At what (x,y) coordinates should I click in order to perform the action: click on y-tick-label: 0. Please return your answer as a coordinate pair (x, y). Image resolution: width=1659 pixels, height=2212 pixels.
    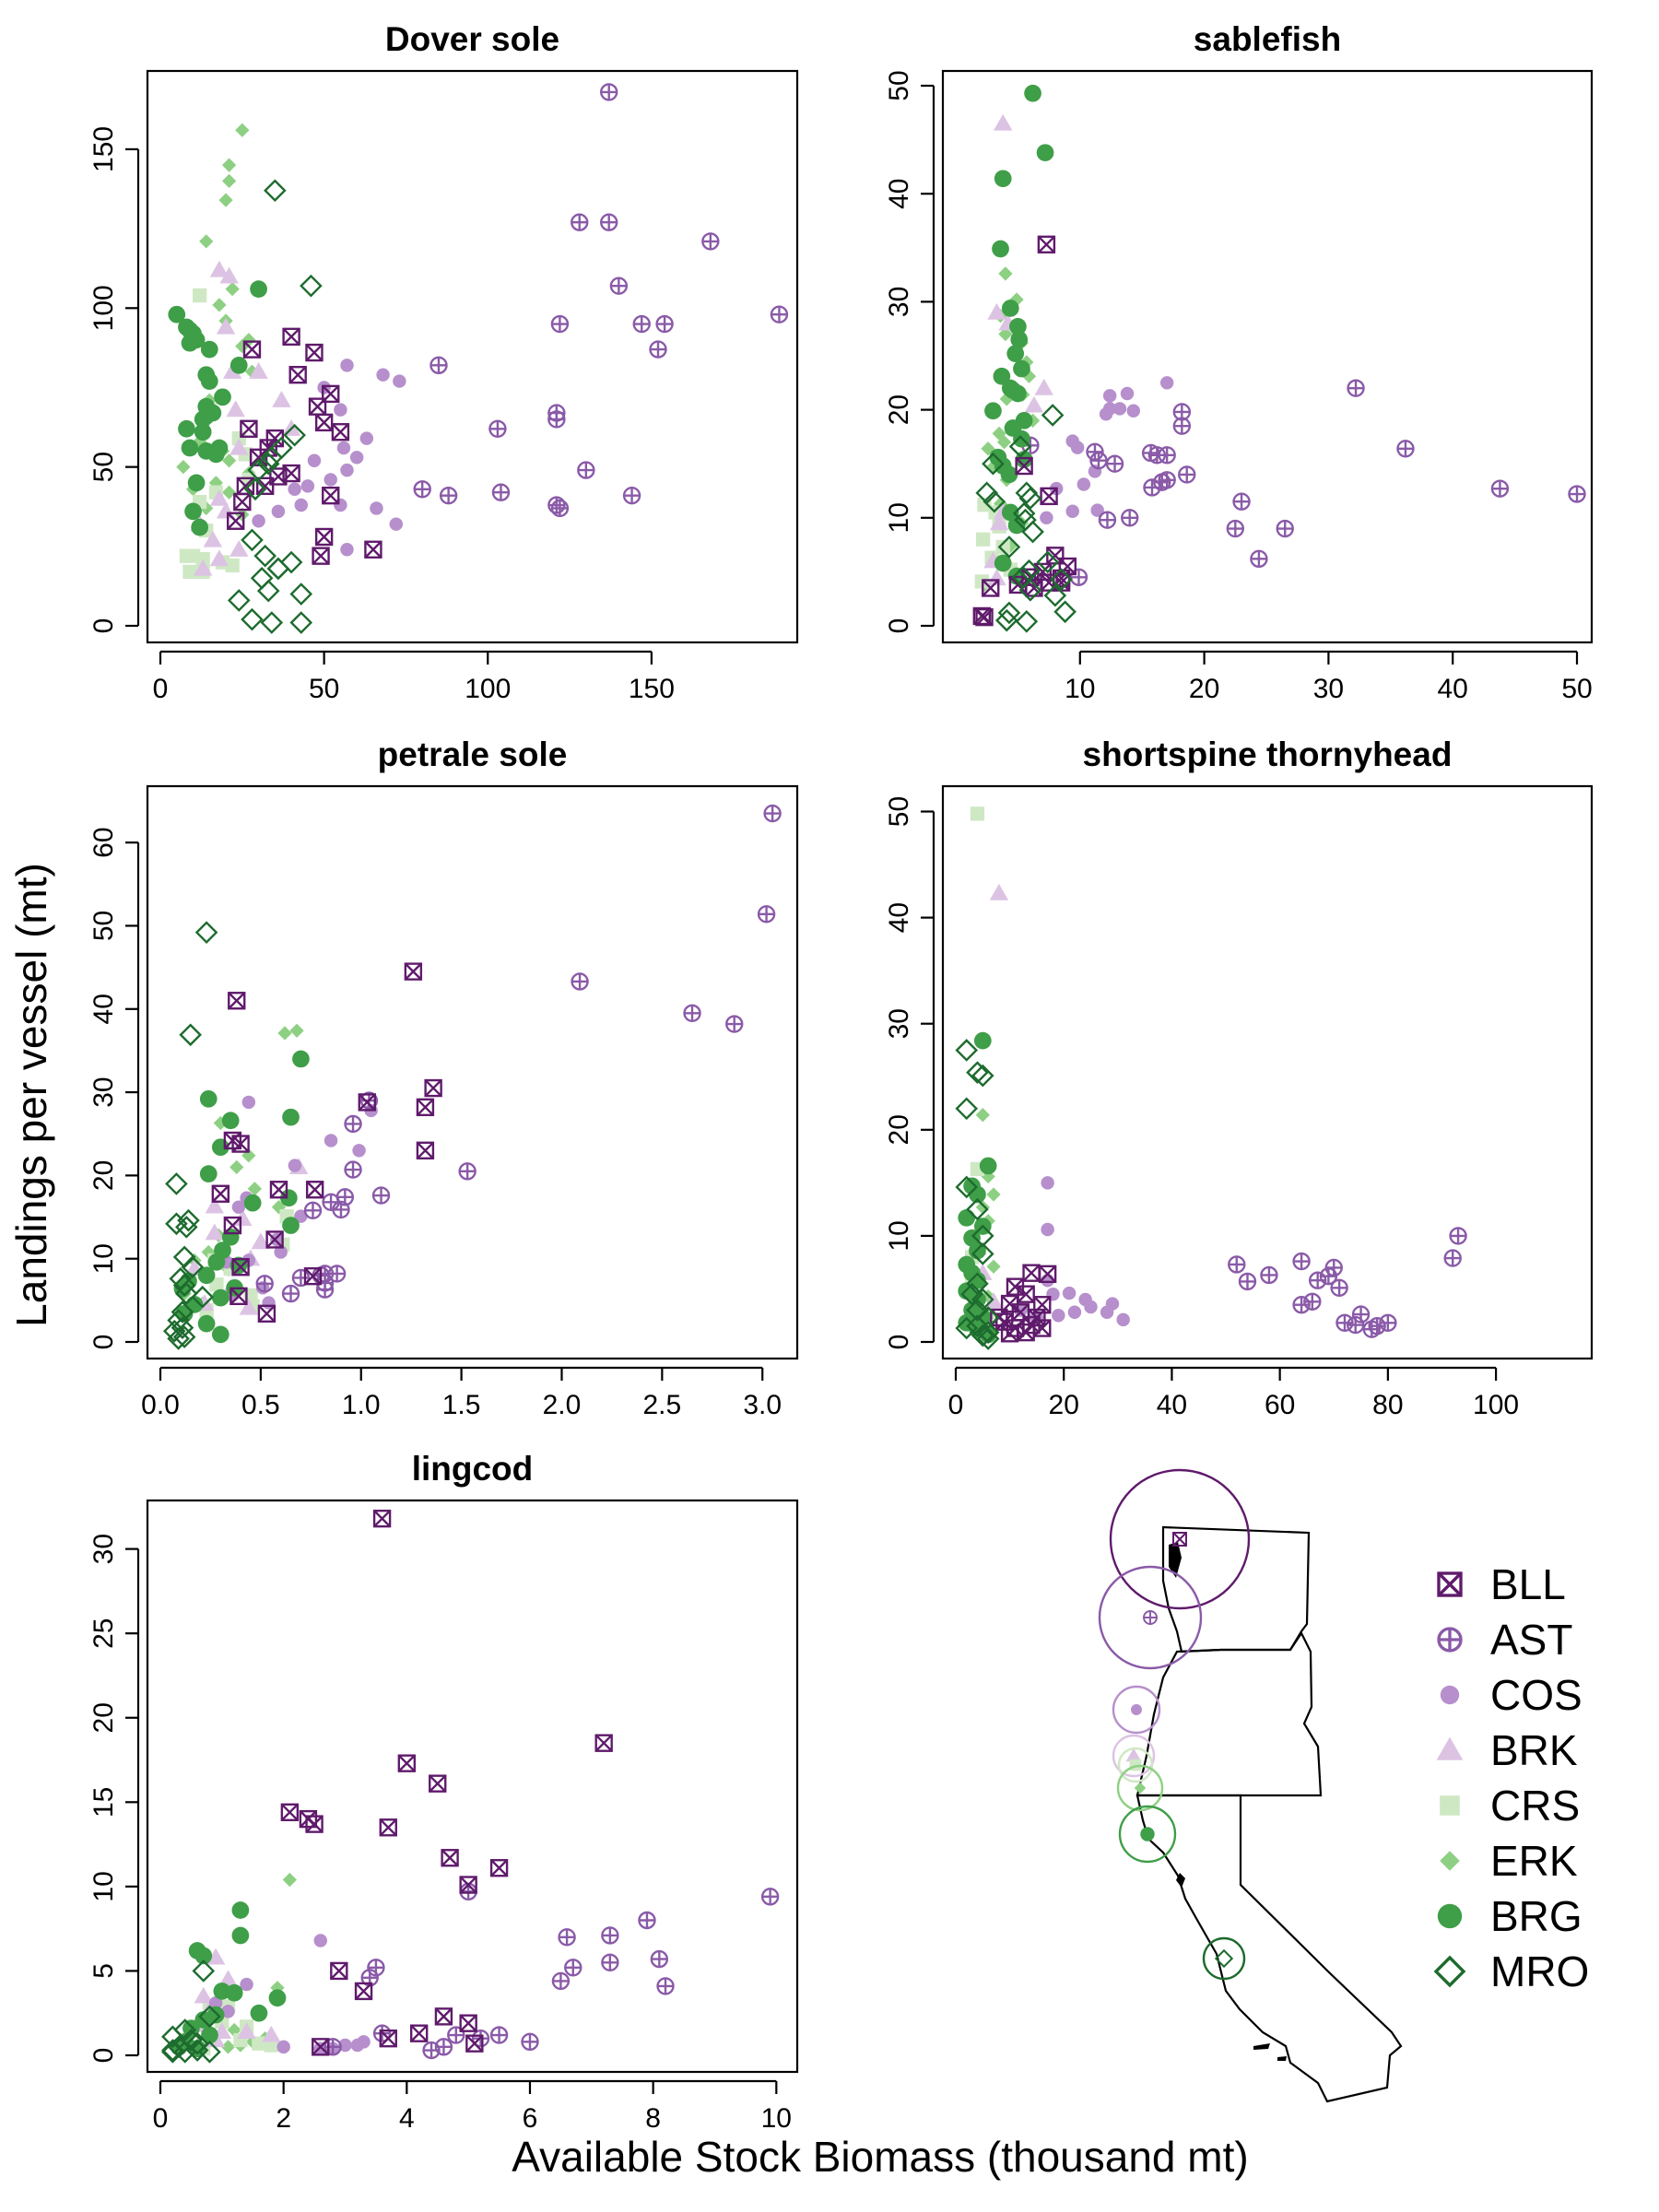
    Looking at the image, I should click on (103, 626).